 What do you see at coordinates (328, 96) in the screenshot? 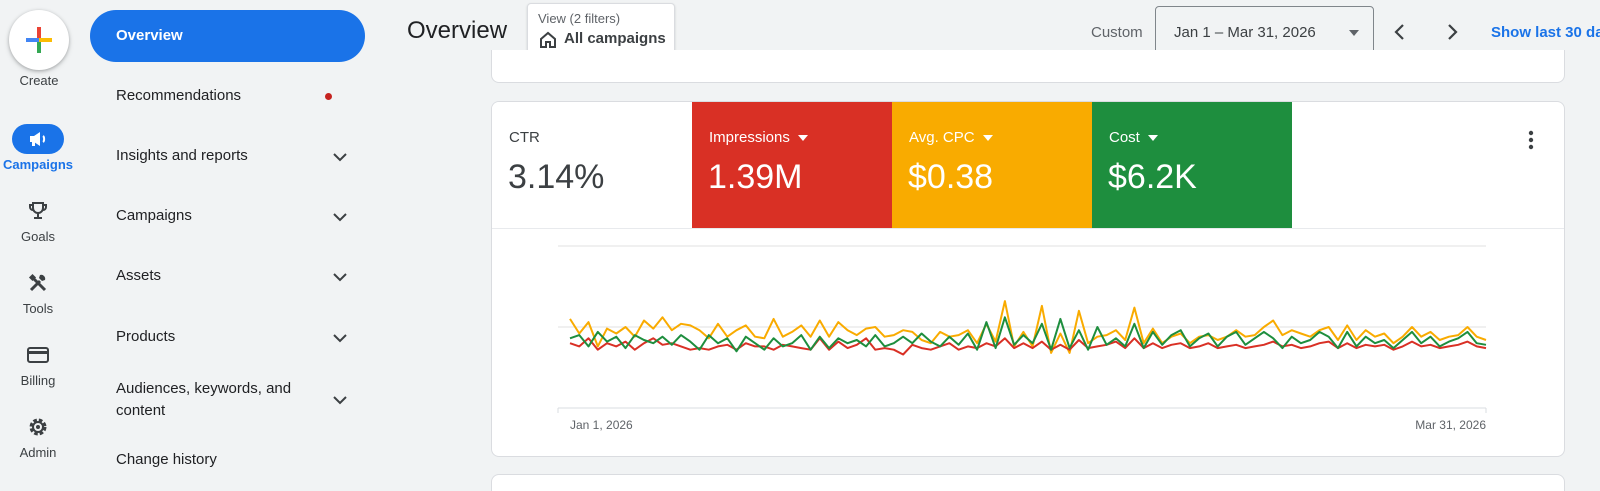
I see `notification-dot` at bounding box center [328, 96].